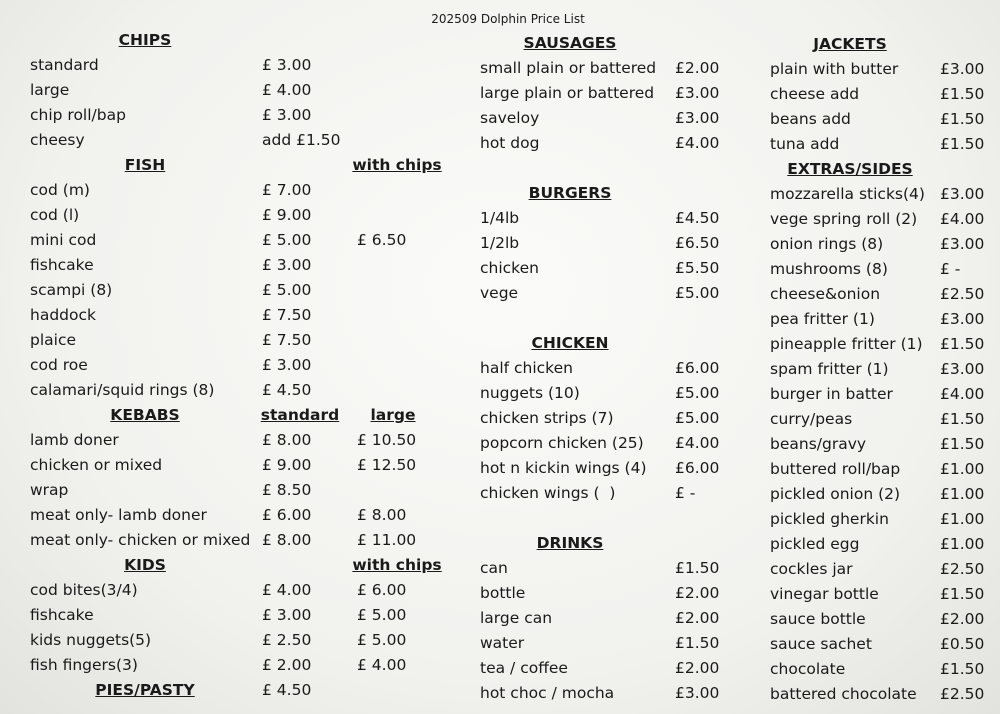 This screenshot has width=1000, height=714. Describe the element at coordinates (570, 343) in the screenshot. I see `section-heading: CHICKEN` at that location.